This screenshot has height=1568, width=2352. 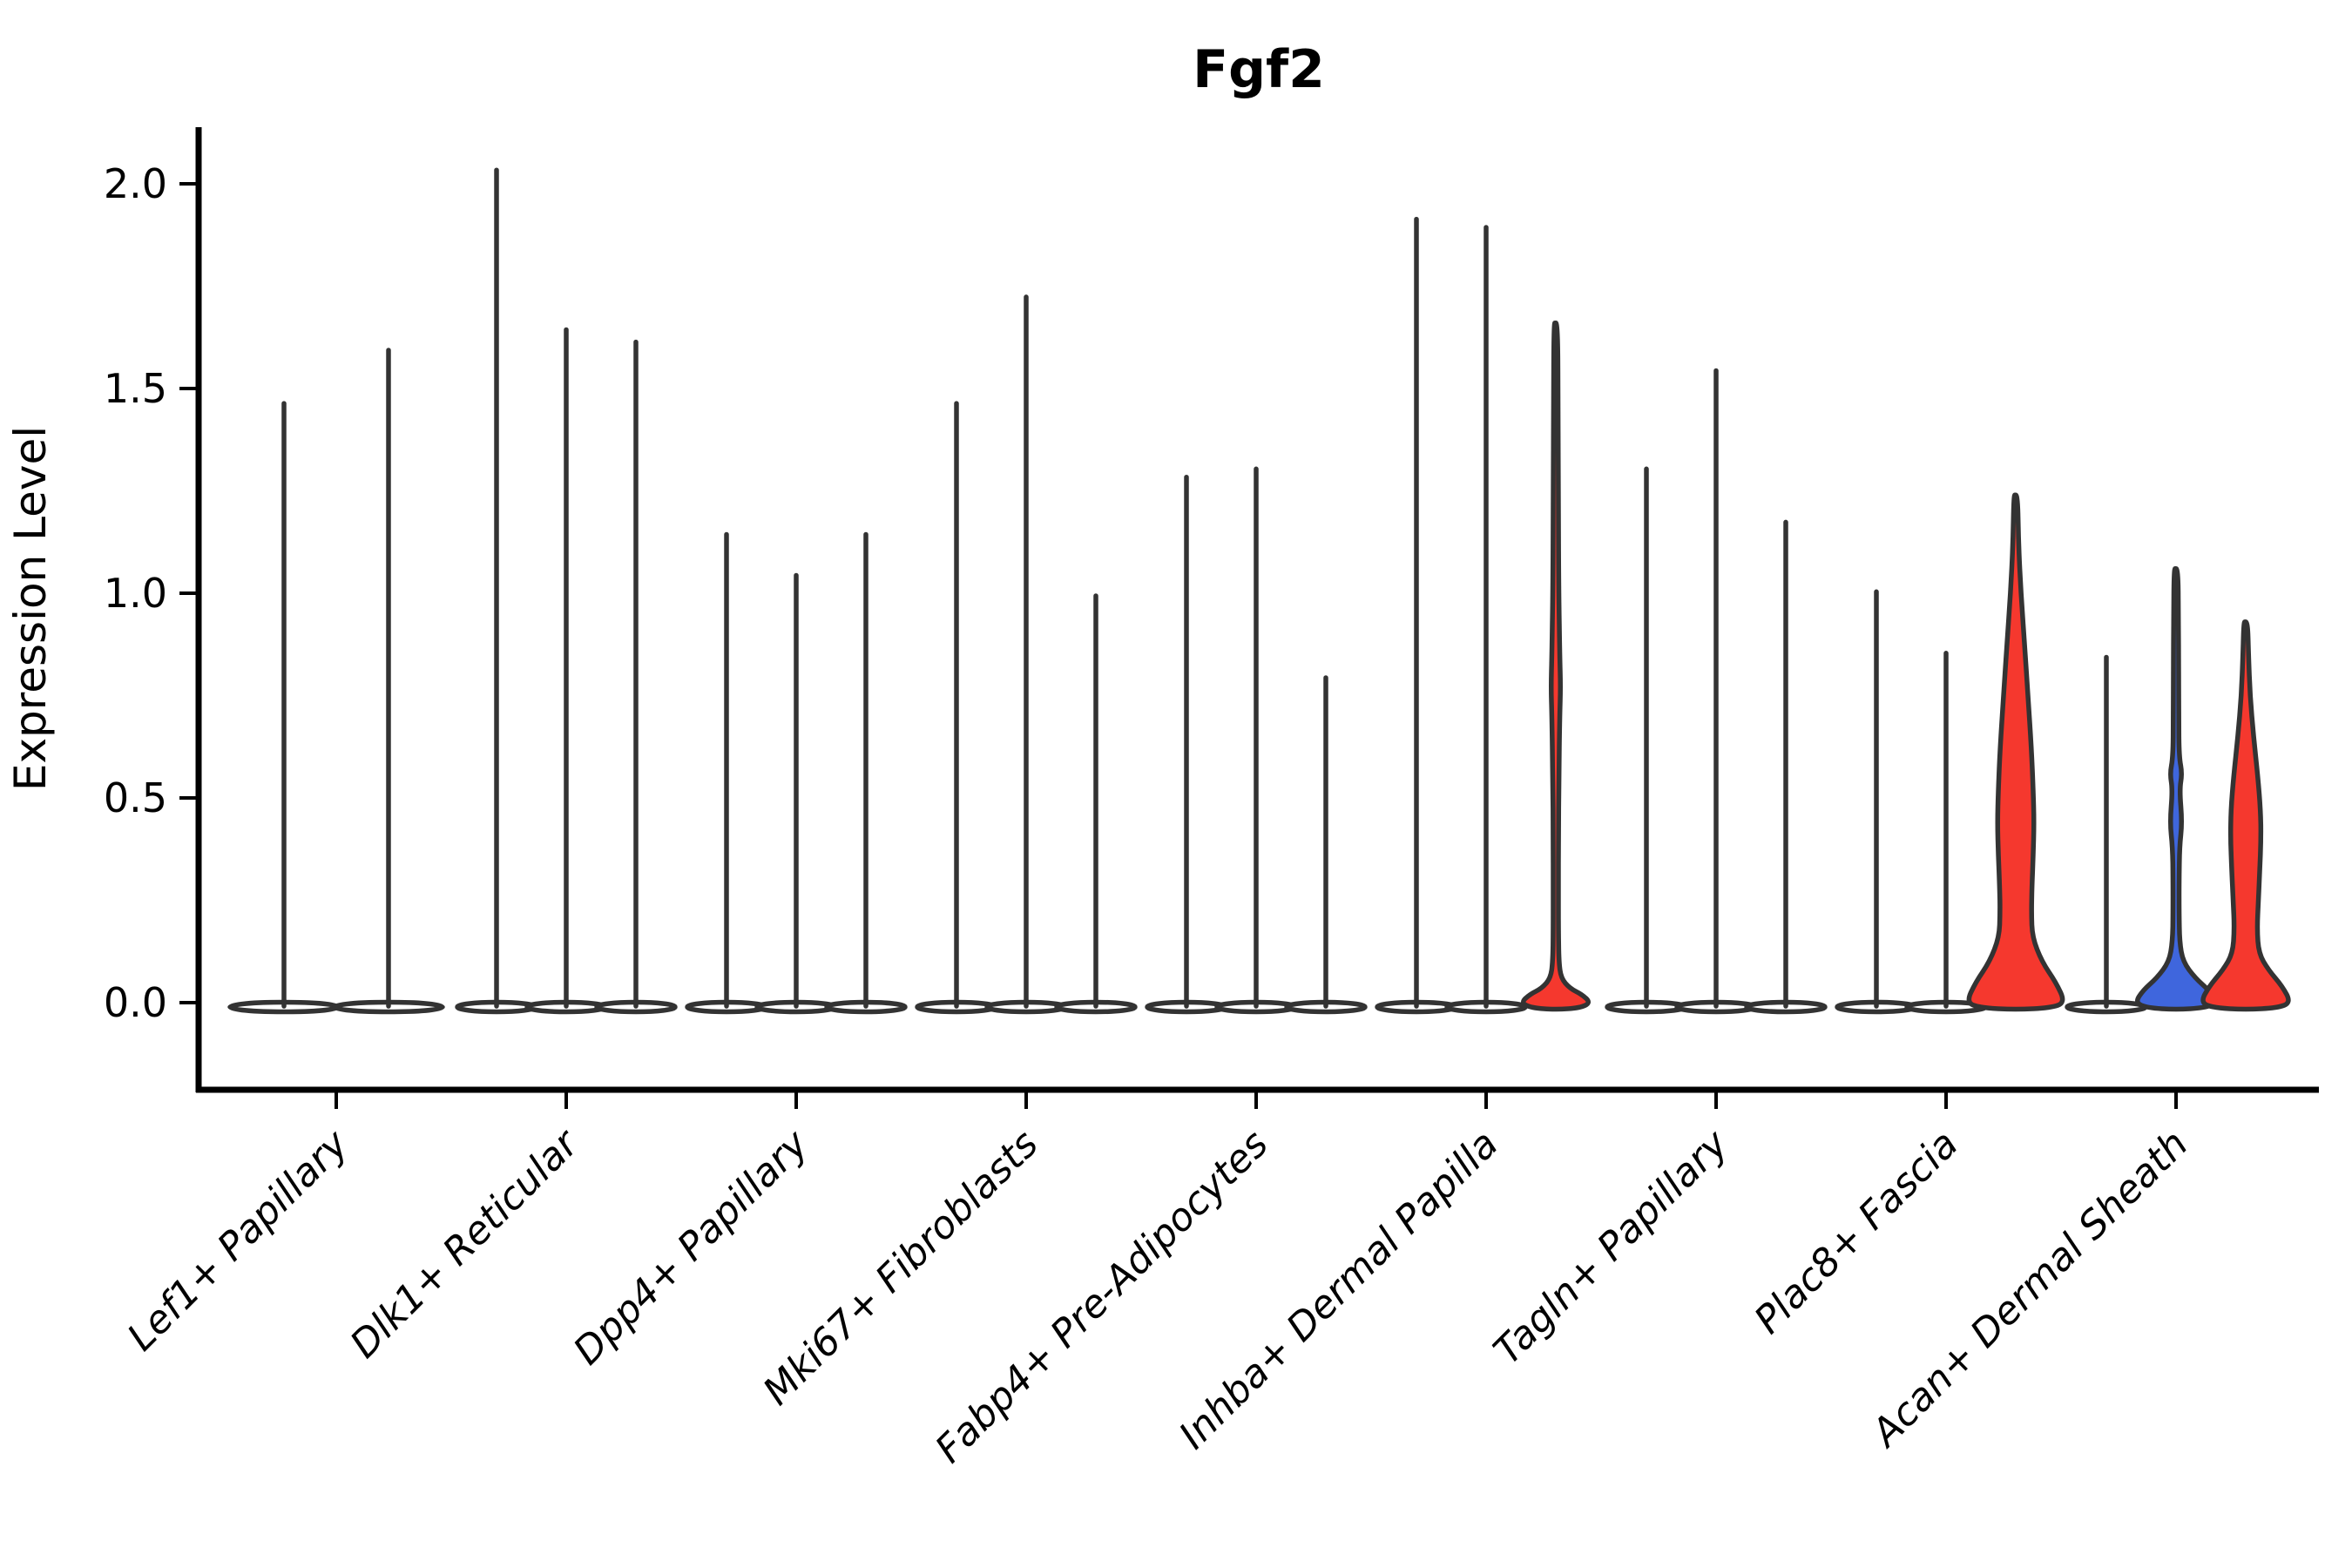 What do you see at coordinates (135, 388) in the screenshot?
I see `y-tick-label: 1.5` at bounding box center [135, 388].